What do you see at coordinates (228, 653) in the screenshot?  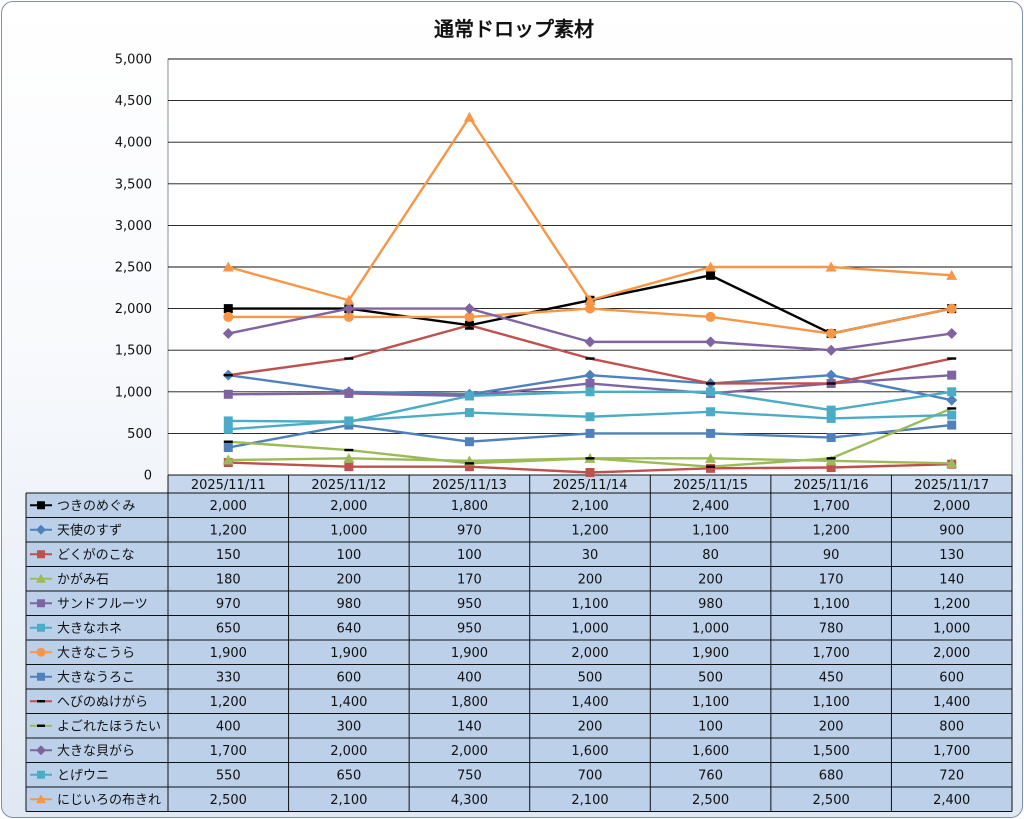 I see `table-cell-value: 1,900` at bounding box center [228, 653].